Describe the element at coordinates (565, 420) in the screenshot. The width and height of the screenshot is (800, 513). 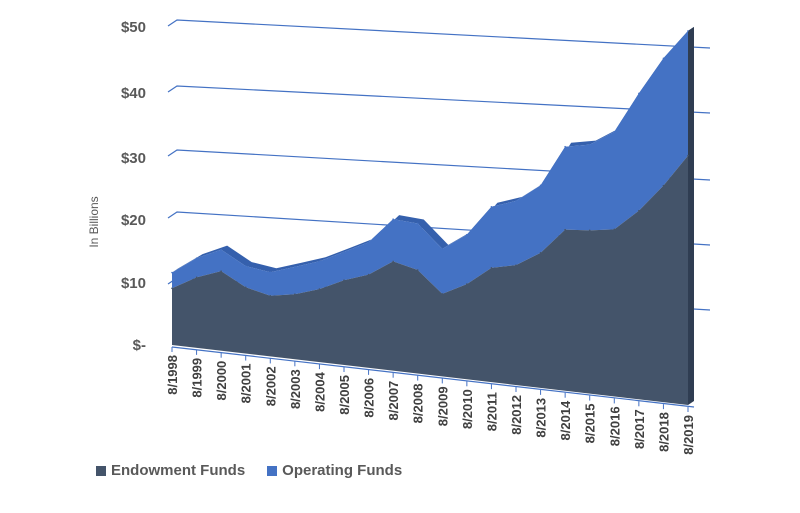
I see `x-tick-label: 8/2014` at that location.